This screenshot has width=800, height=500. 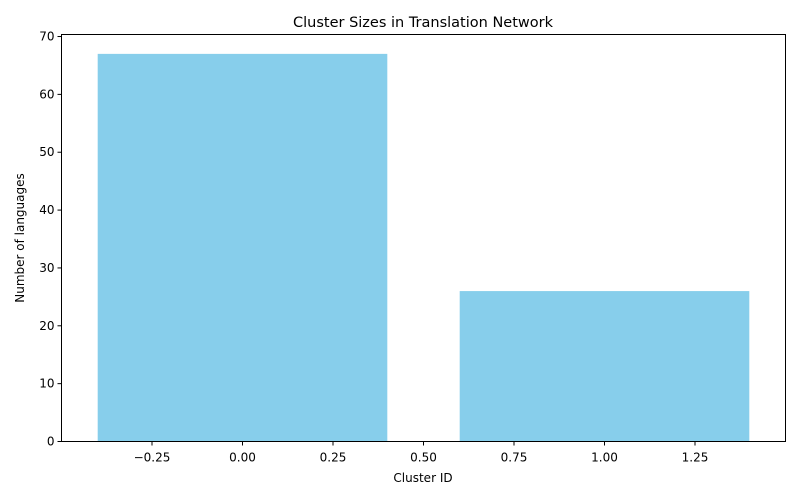 I want to click on x-tick-label: 1.25, so click(x=695, y=458).